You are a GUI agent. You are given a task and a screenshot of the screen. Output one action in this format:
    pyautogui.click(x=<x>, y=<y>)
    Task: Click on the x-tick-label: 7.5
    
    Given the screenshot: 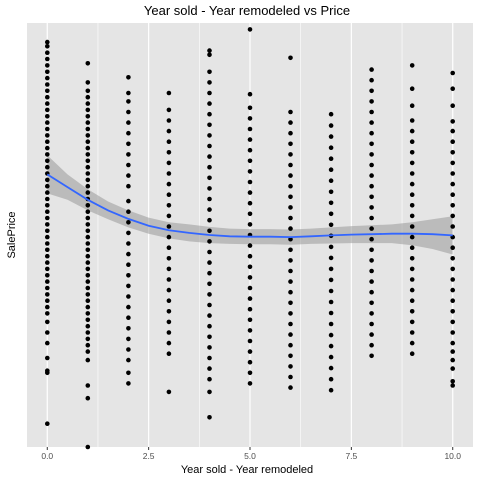 What is the action you would take?
    pyautogui.click(x=351, y=456)
    